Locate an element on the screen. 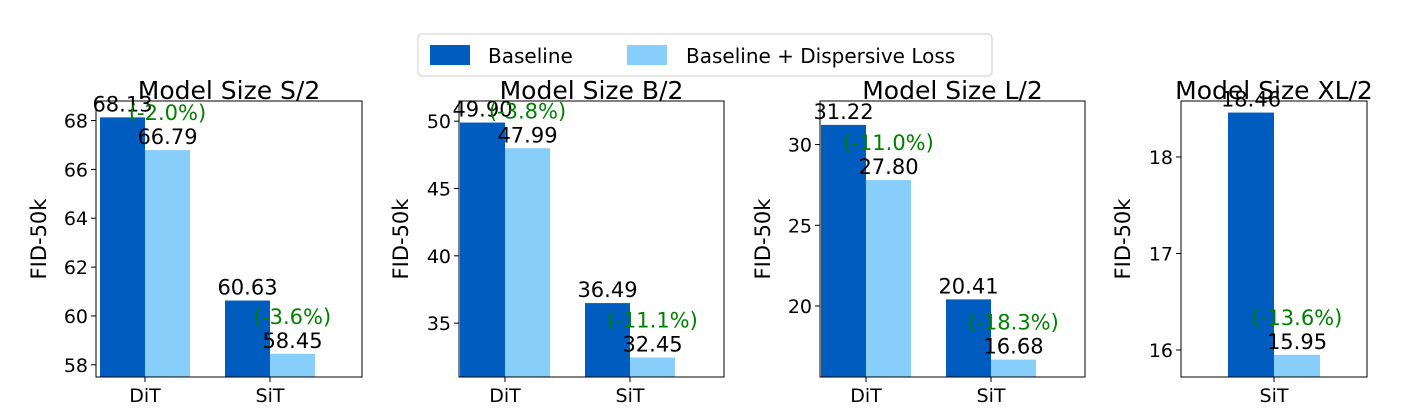 The height and width of the screenshot is (420, 1405). y-tick-label: 16 is located at coordinates (1161, 351).